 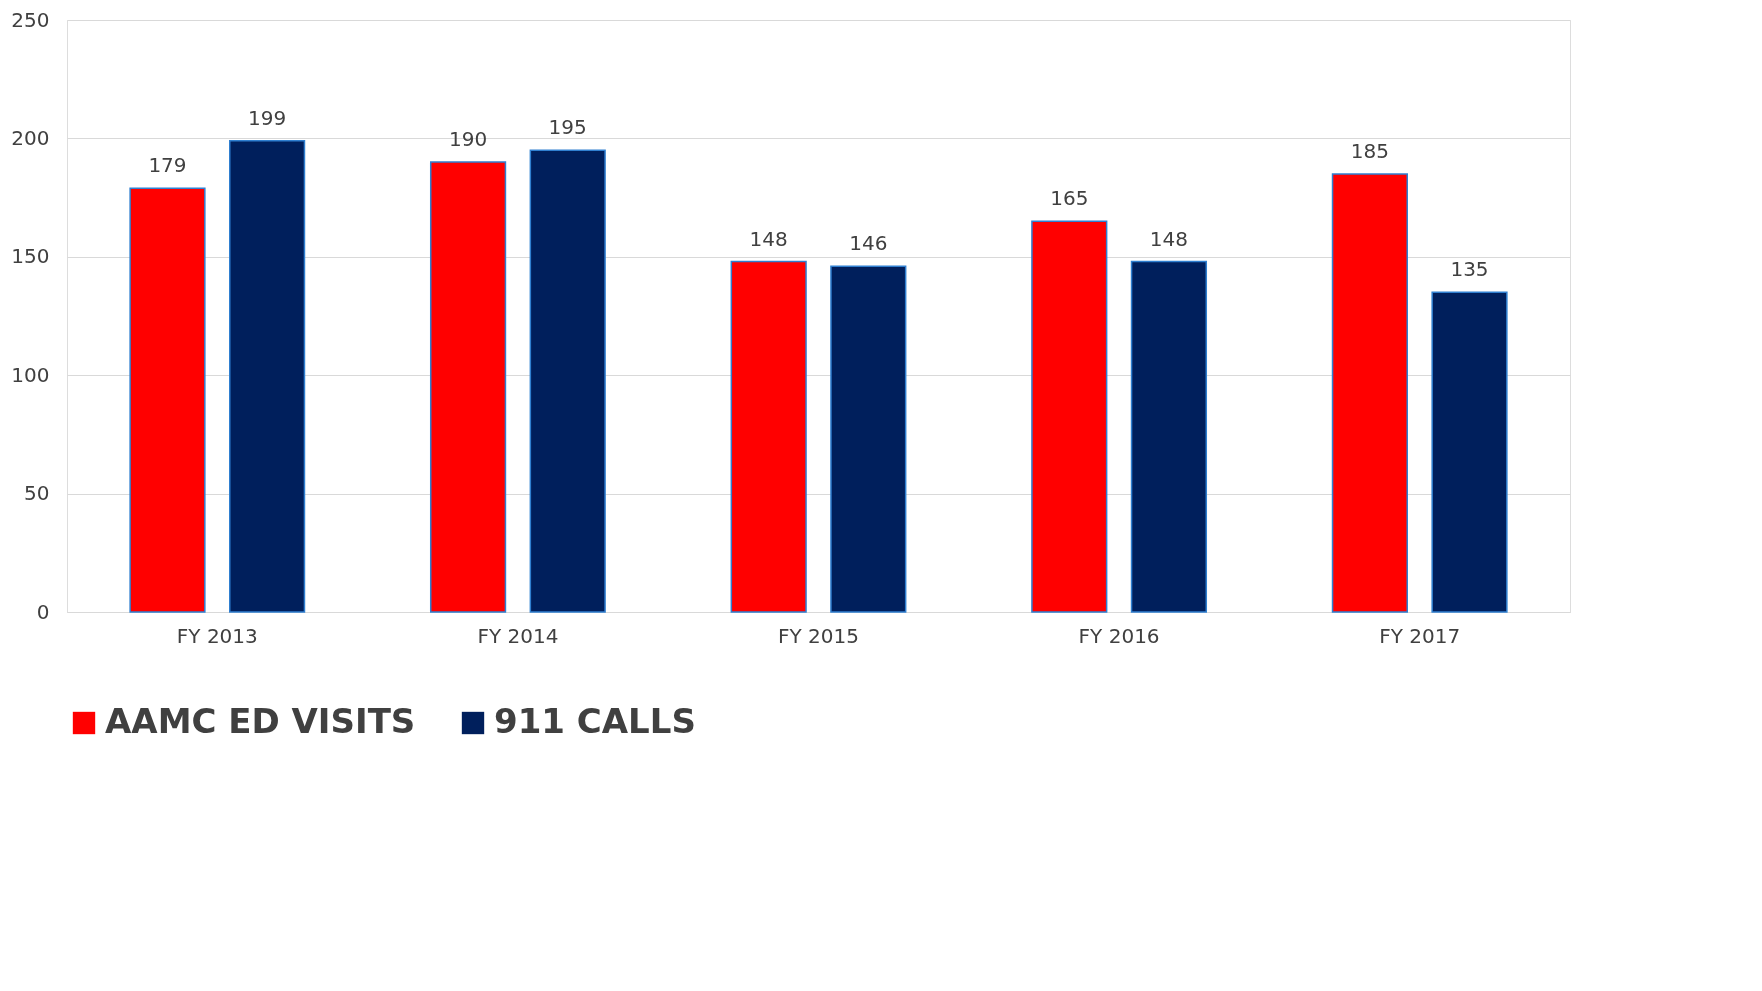 What do you see at coordinates (518, 635) in the screenshot?
I see `x-tick-label: FY 2014` at bounding box center [518, 635].